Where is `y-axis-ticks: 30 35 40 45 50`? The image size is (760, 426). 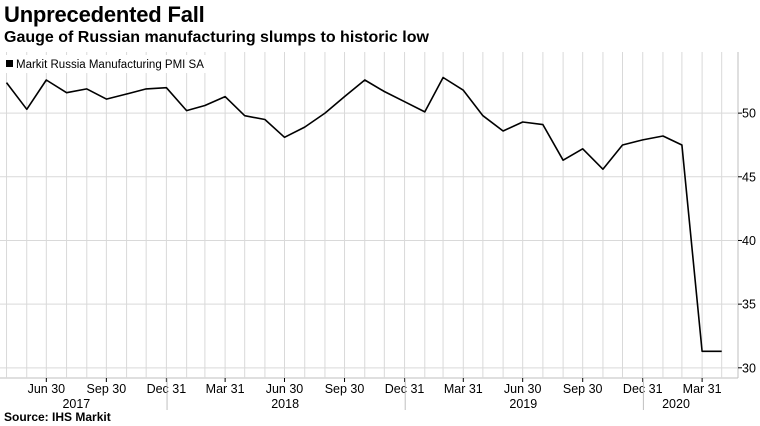 y-axis-ticks: 30 35 40 45 50 is located at coordinates (747, 241).